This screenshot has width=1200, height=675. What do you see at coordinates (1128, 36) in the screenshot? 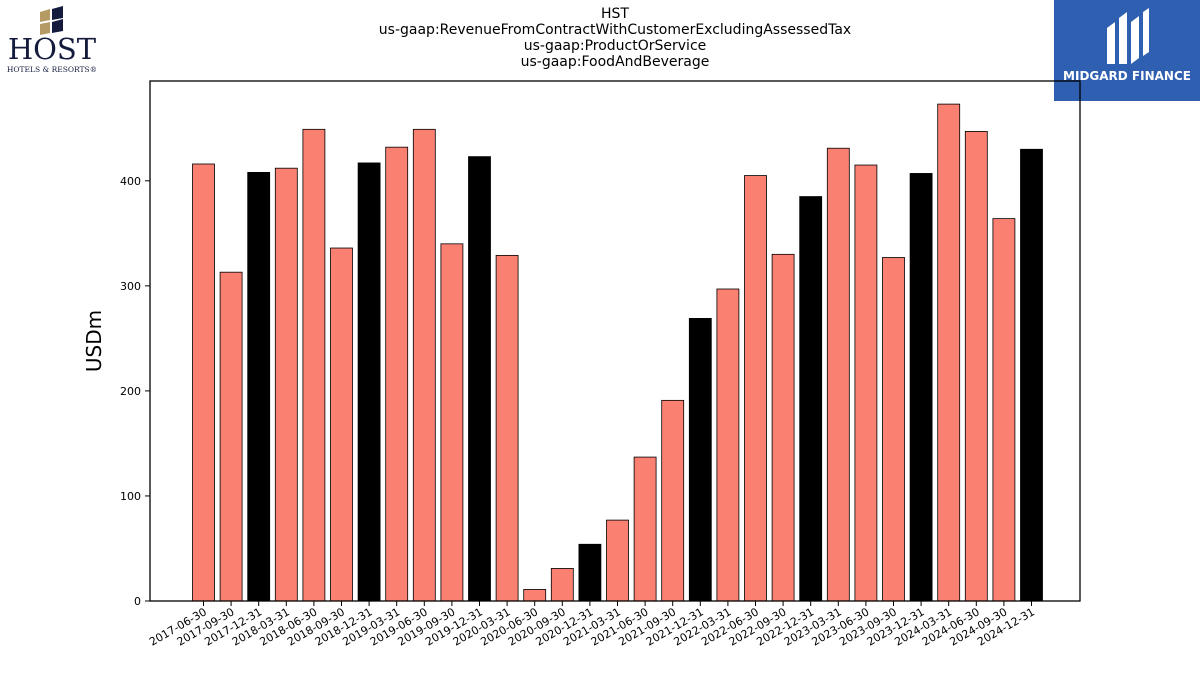
I see `midgard-emblem-icon` at bounding box center [1128, 36].